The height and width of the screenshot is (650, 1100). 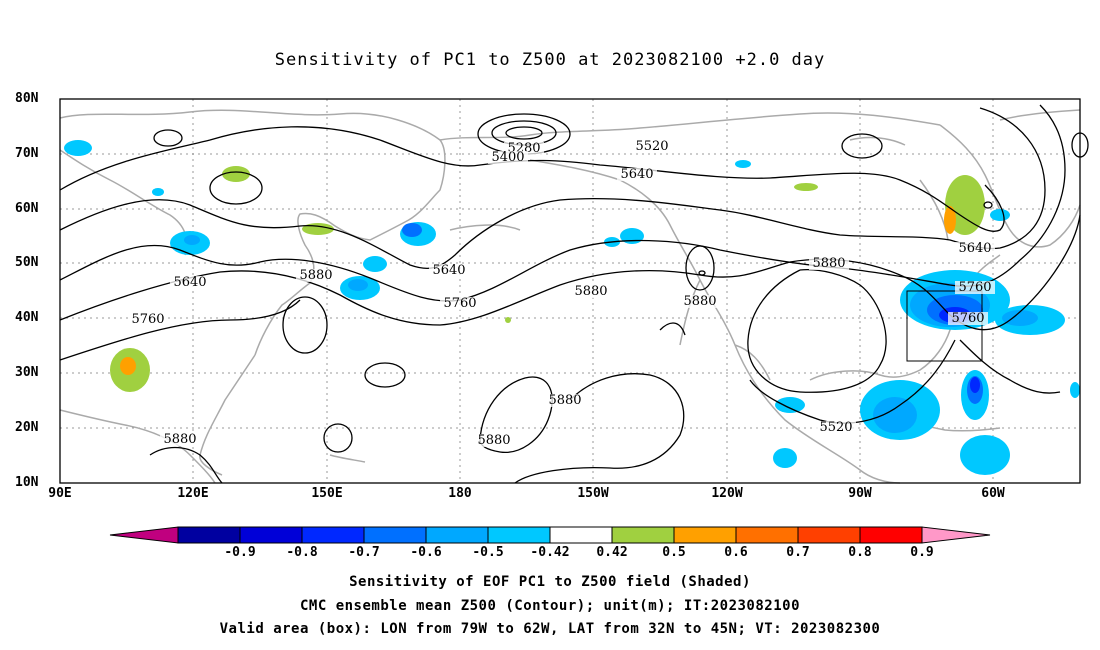 I want to click on latitude-label: 50N, so click(x=27, y=262).